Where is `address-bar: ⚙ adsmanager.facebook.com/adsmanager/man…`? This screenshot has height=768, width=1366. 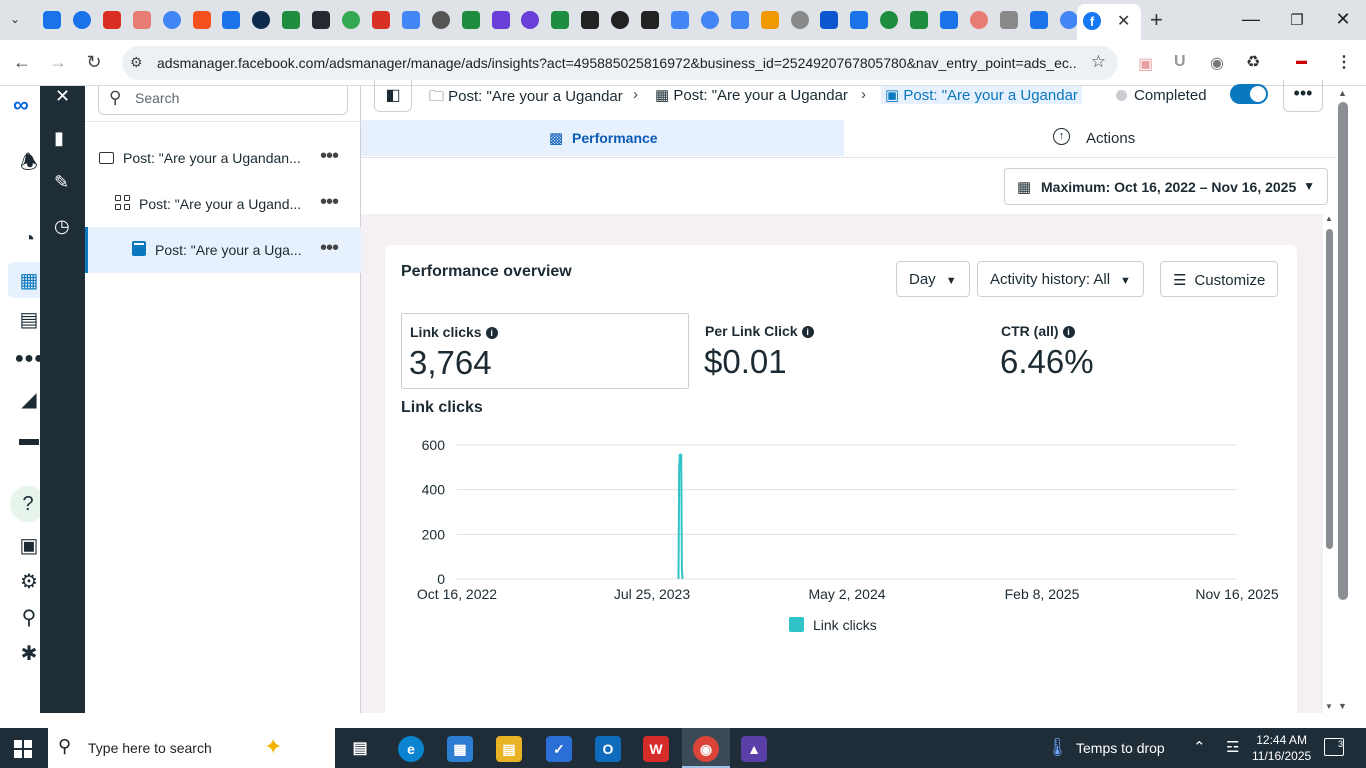
address-bar: ⚙ adsmanager.facebook.com/adsmanager/man… is located at coordinates (620, 63).